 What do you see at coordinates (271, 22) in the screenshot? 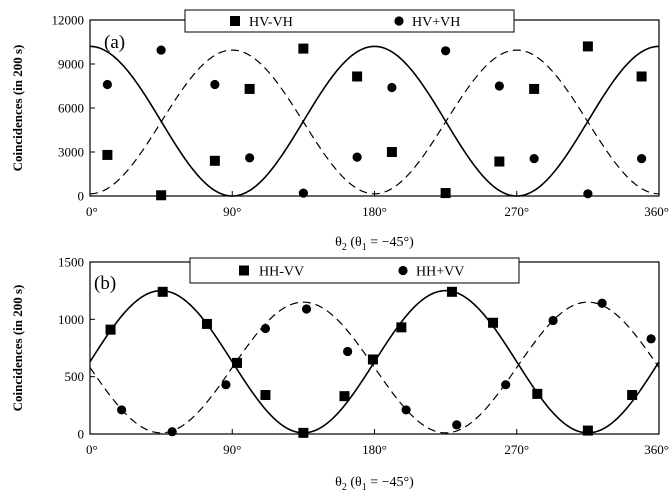
I see `legend-label: HV-VH` at bounding box center [271, 22].